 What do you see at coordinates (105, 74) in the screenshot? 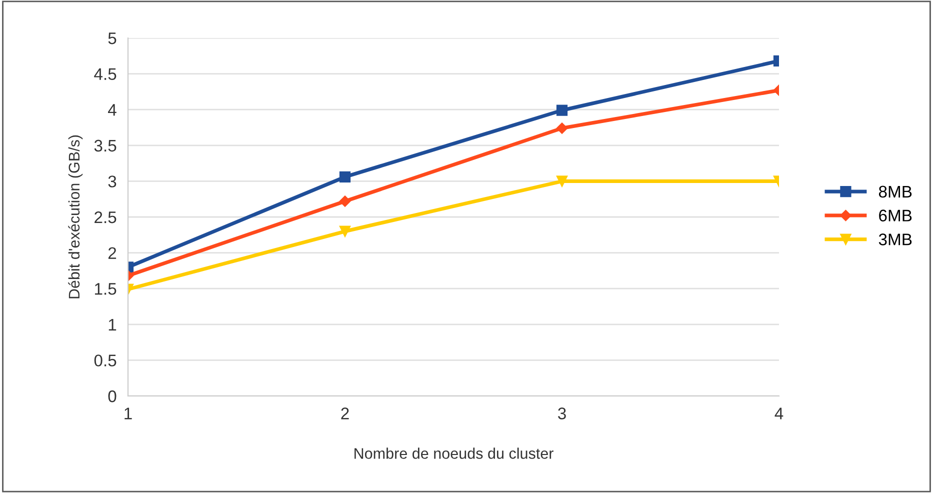
I see `y-tick-label: 4.5` at bounding box center [105, 74].